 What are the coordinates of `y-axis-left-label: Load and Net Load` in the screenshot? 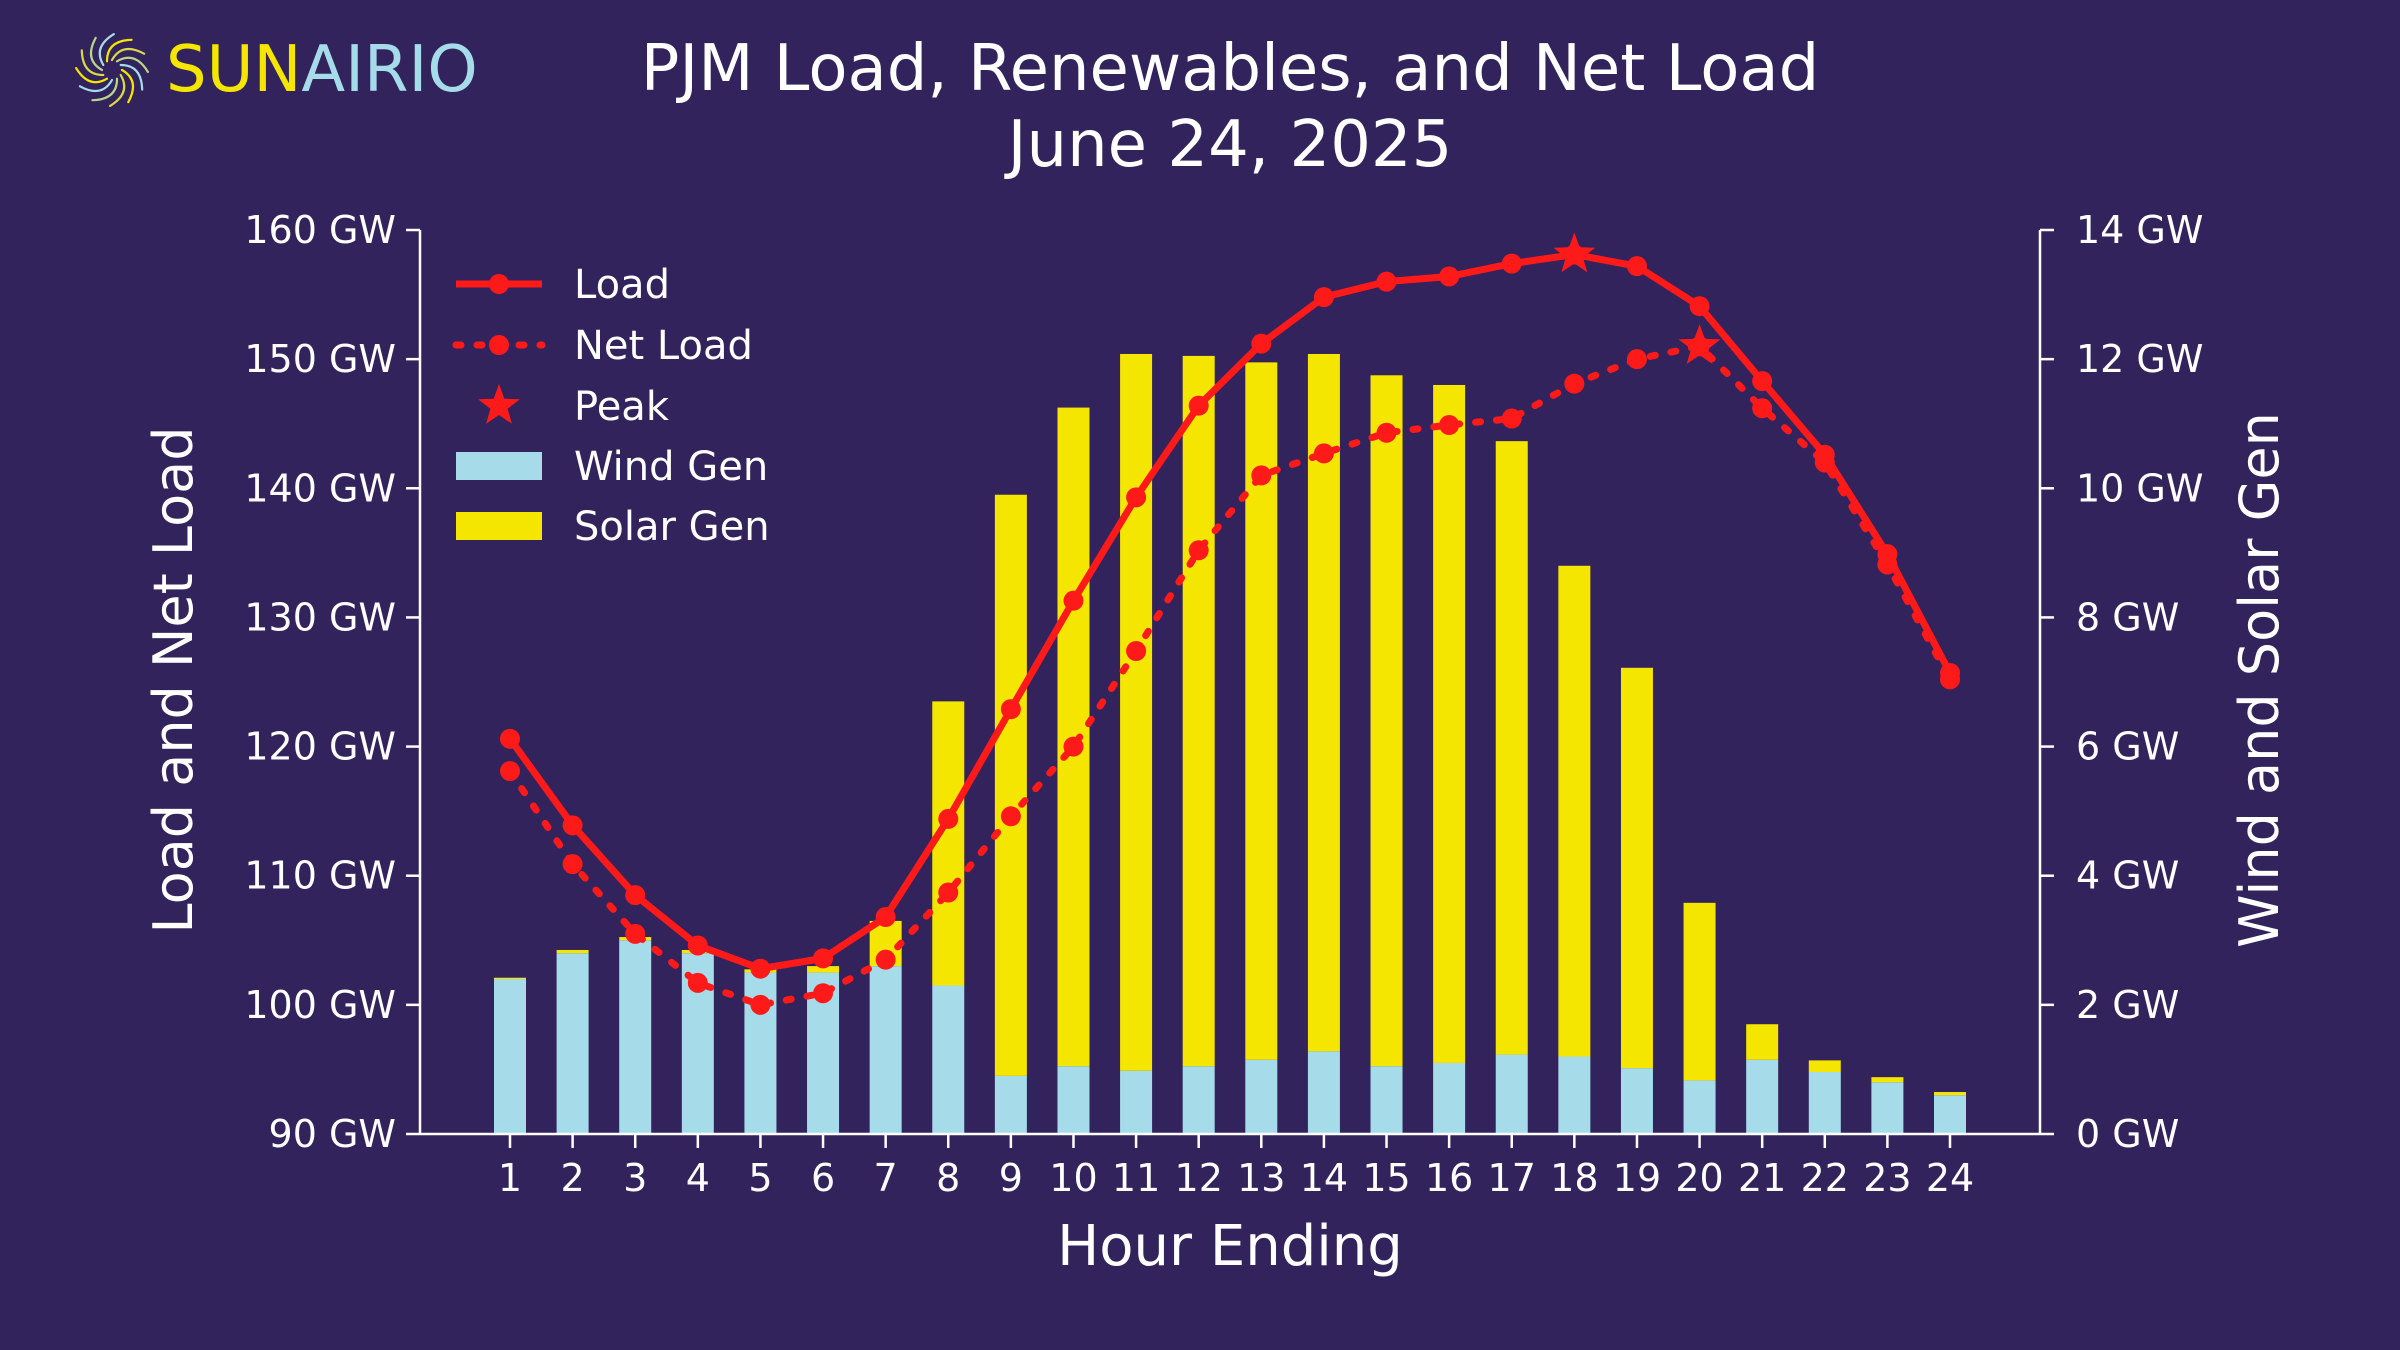 It's located at (173, 680).